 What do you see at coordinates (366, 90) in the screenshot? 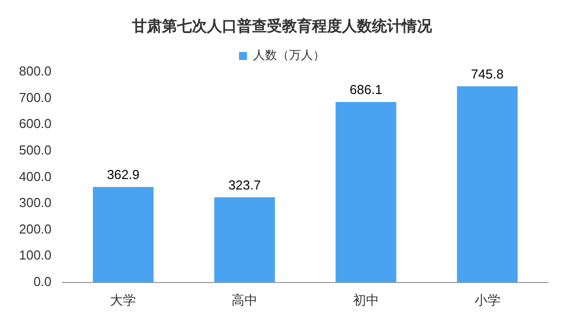
I see `data-label: 686.1` at bounding box center [366, 90].